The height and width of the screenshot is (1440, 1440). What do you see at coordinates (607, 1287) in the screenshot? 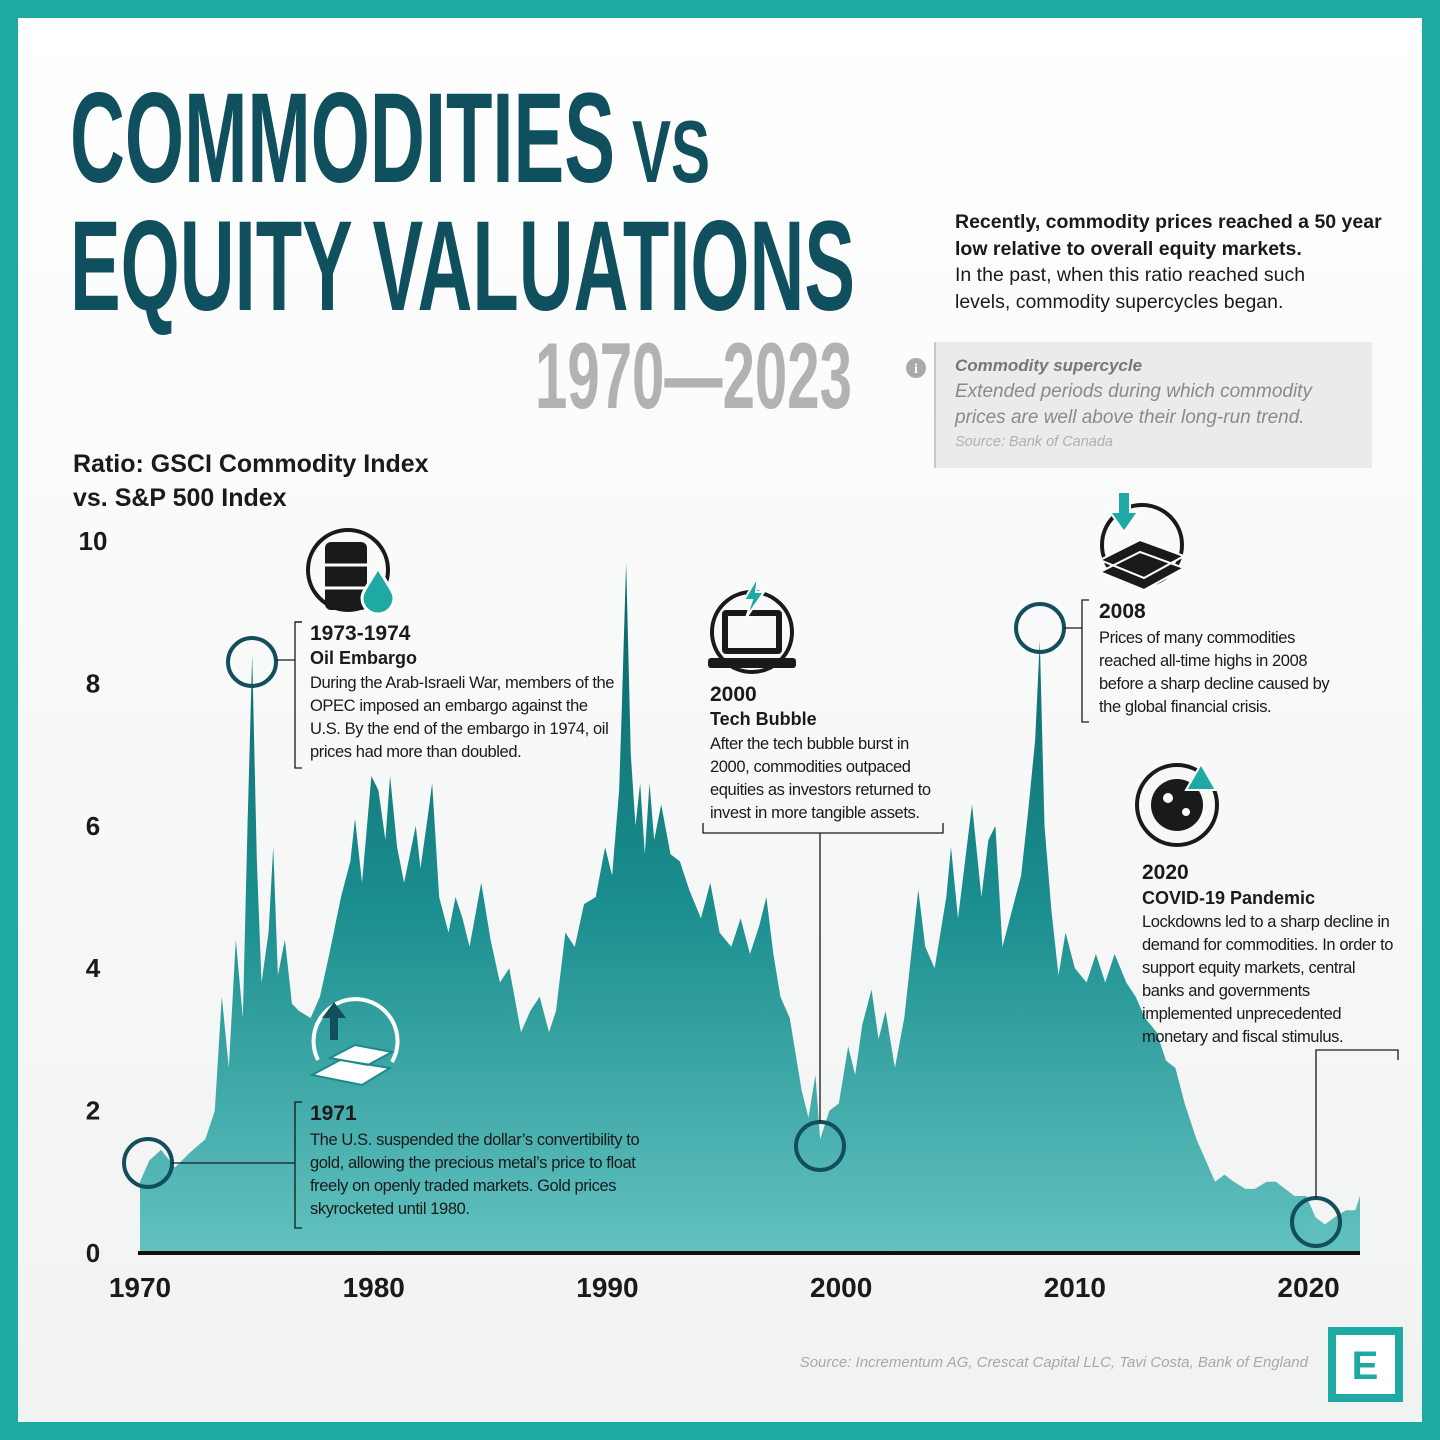
I see `x-tick-label: 1990` at bounding box center [607, 1287].